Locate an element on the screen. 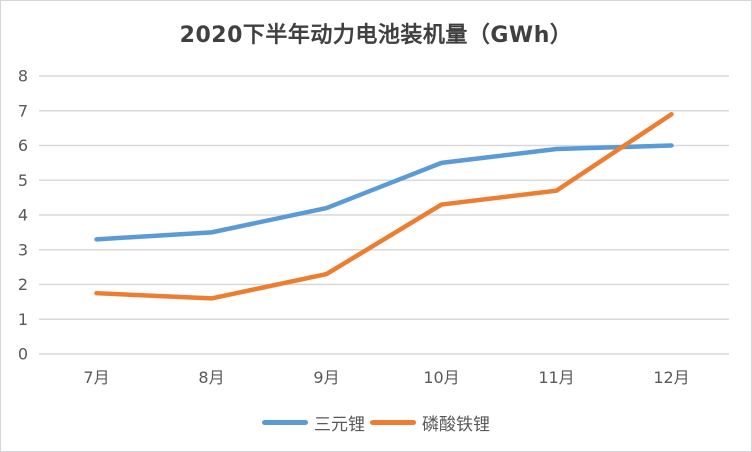 The height and width of the screenshot is (452, 752). y-axis-tick-label: 1 is located at coordinates (23, 319).